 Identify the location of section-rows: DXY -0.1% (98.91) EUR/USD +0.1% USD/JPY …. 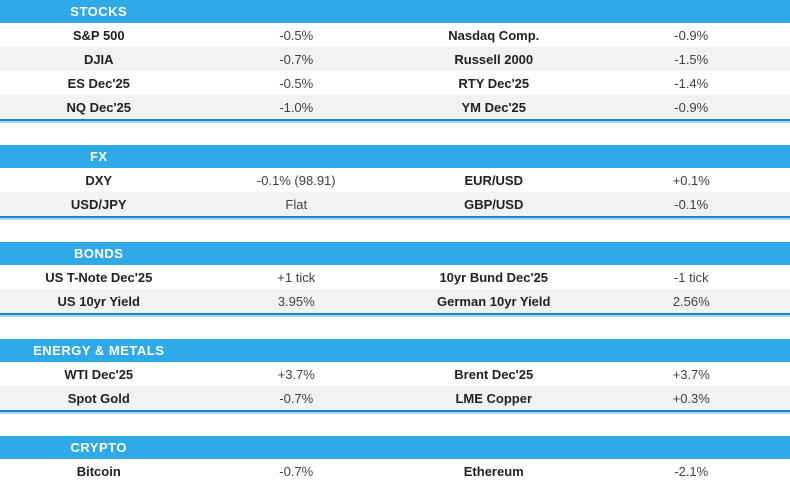
(395, 192).